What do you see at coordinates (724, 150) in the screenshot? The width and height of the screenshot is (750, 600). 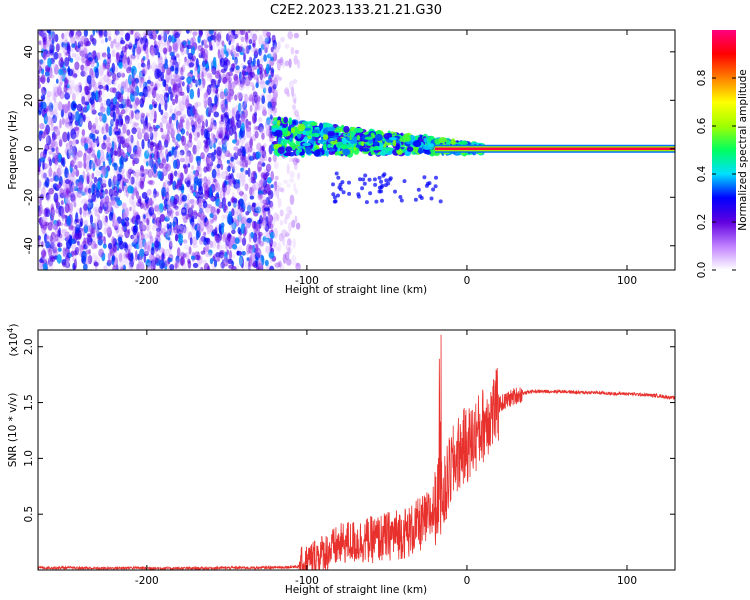 I see `colorbar-gradient` at bounding box center [724, 150].